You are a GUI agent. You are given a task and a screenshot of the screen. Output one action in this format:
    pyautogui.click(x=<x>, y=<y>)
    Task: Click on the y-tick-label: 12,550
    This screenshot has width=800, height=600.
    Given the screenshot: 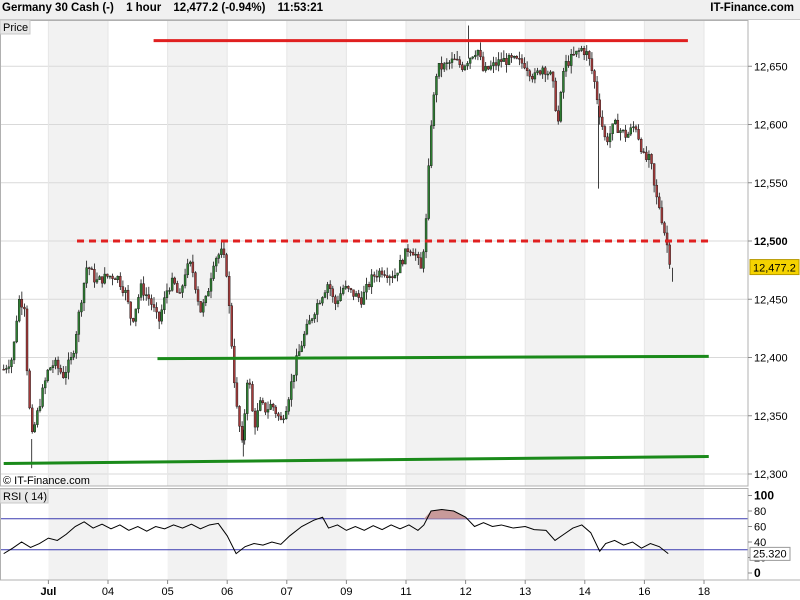 What is the action you would take?
    pyautogui.click(x=771, y=184)
    